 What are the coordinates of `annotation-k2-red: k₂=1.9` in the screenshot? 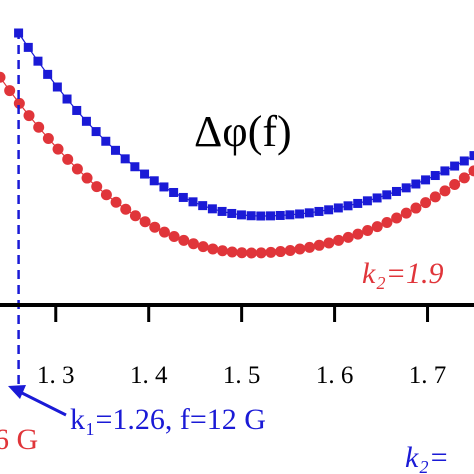 It's located at (403, 273).